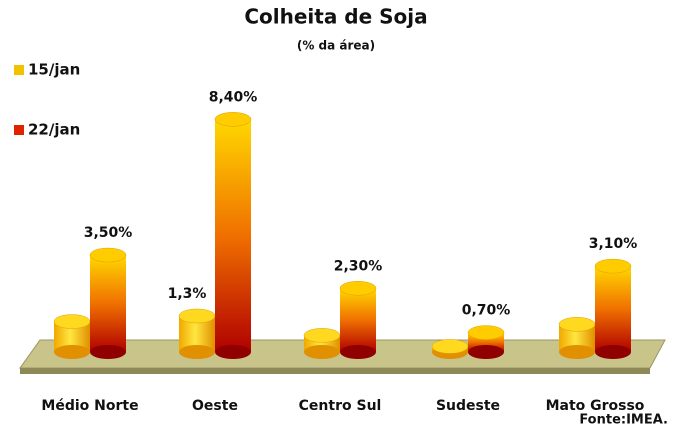 This screenshot has height=432, width=673. I want to click on x-tick-label: Médio Norte, so click(89, 406).